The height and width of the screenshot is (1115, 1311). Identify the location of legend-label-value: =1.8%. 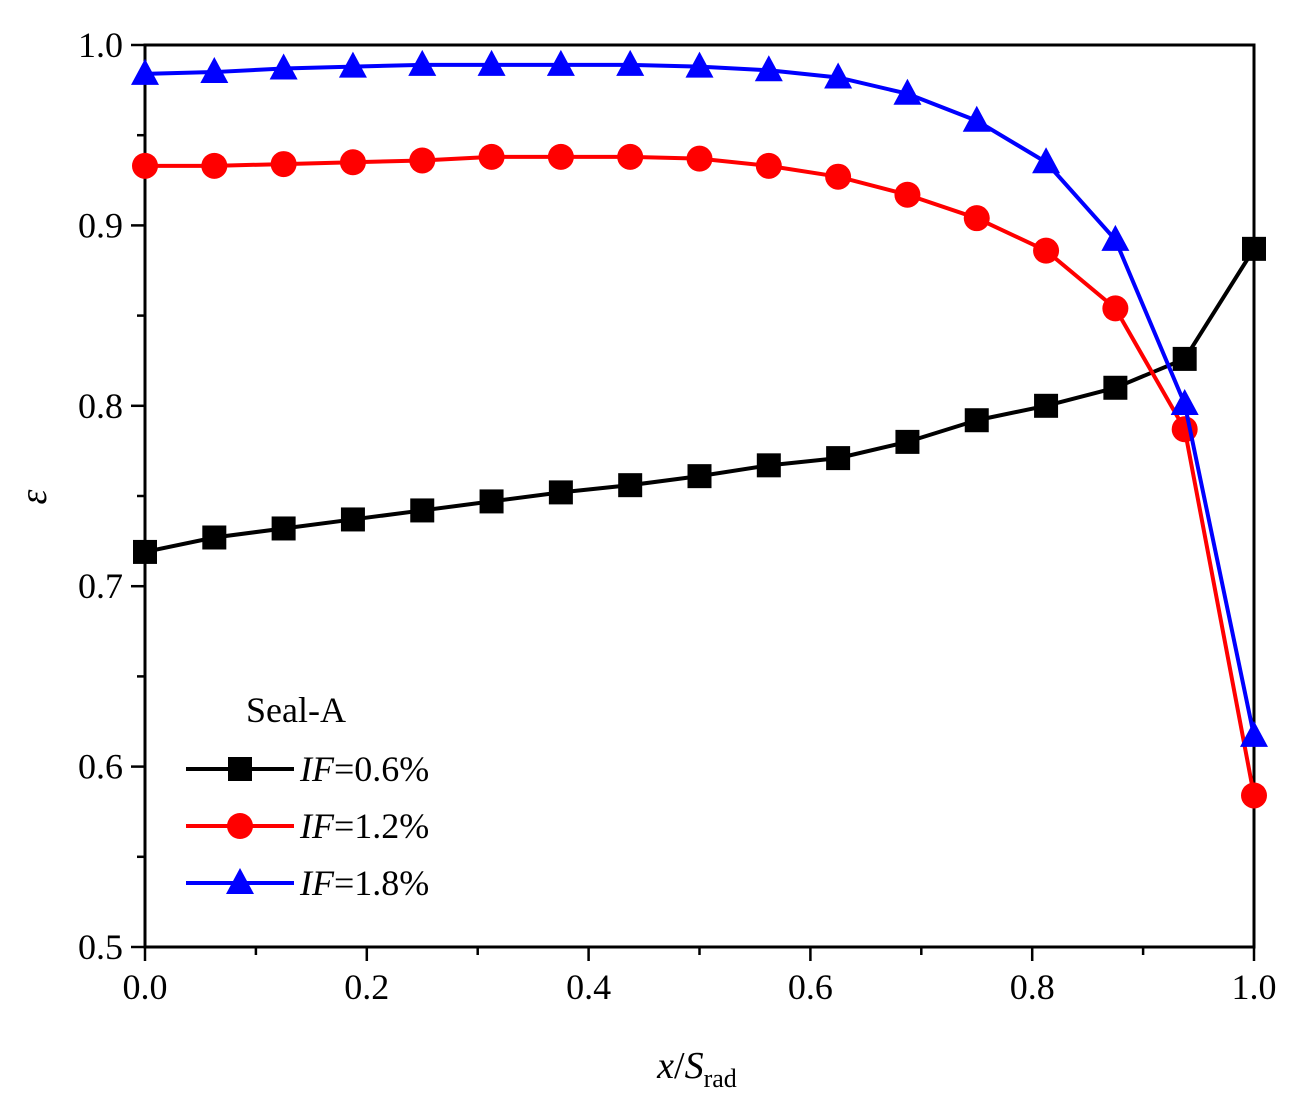
(381, 883).